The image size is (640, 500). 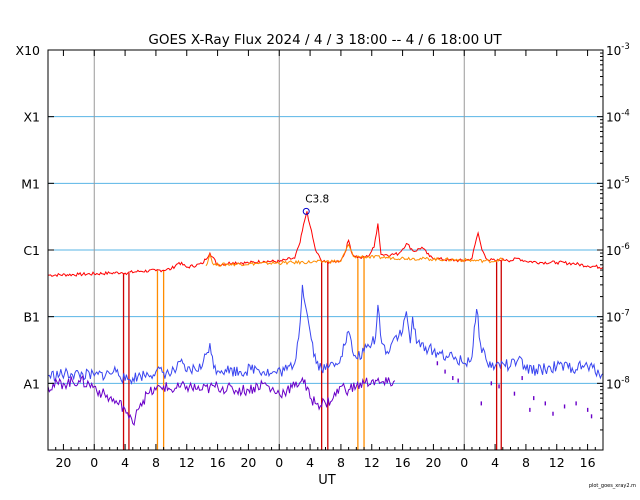 What do you see at coordinates (625, 47) in the screenshot?
I see `y-right-tick-exponent: -3` at bounding box center [625, 47].